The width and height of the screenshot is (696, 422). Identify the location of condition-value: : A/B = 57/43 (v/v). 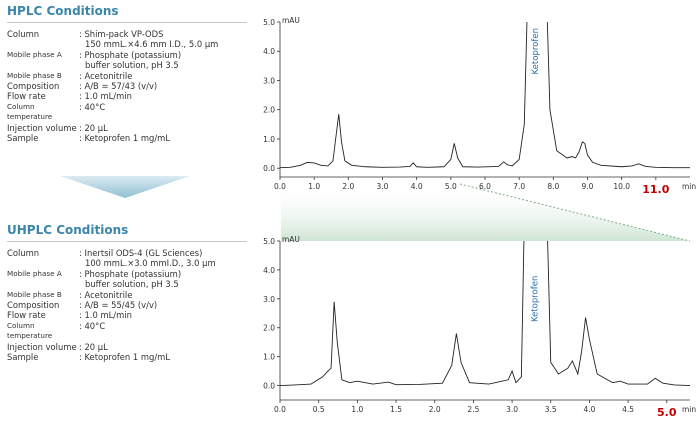
(118, 86).